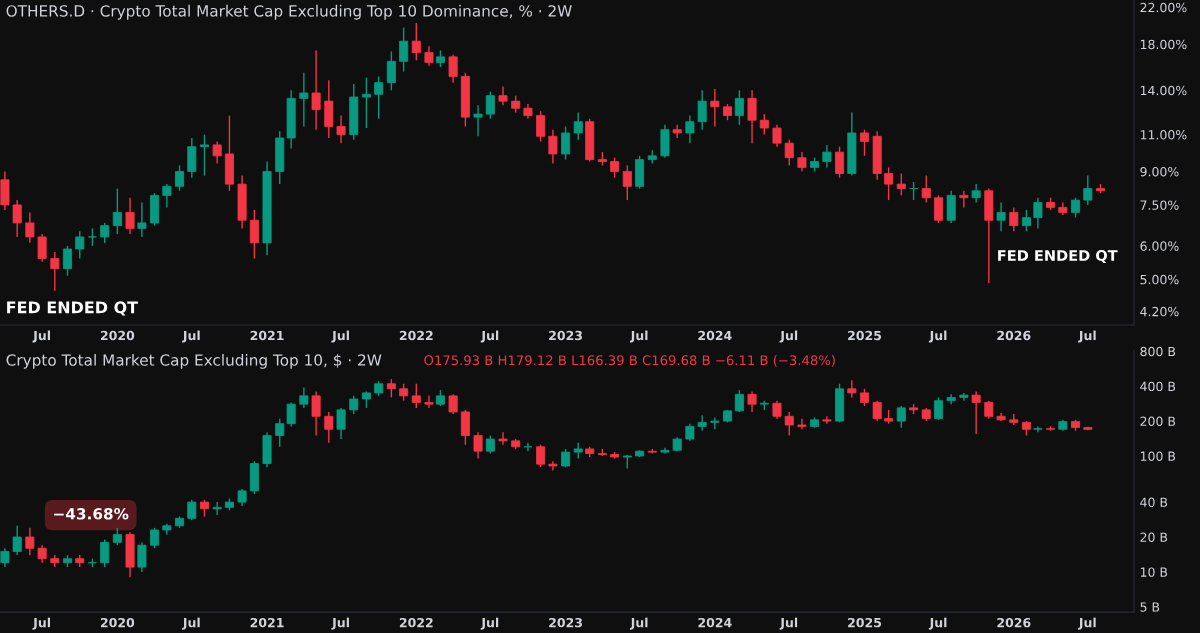 This screenshot has width=1200, height=633. Describe the element at coordinates (91, 514) in the screenshot. I see `annotation: −43.68%` at that location.